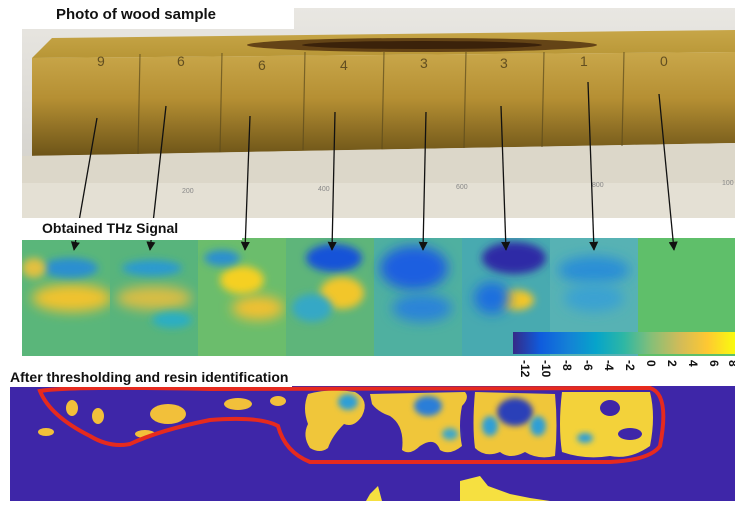 The width and height of the screenshot is (735, 506). What do you see at coordinates (351, 424) in the screenshot?
I see `resin-outline` at bounding box center [351, 424].